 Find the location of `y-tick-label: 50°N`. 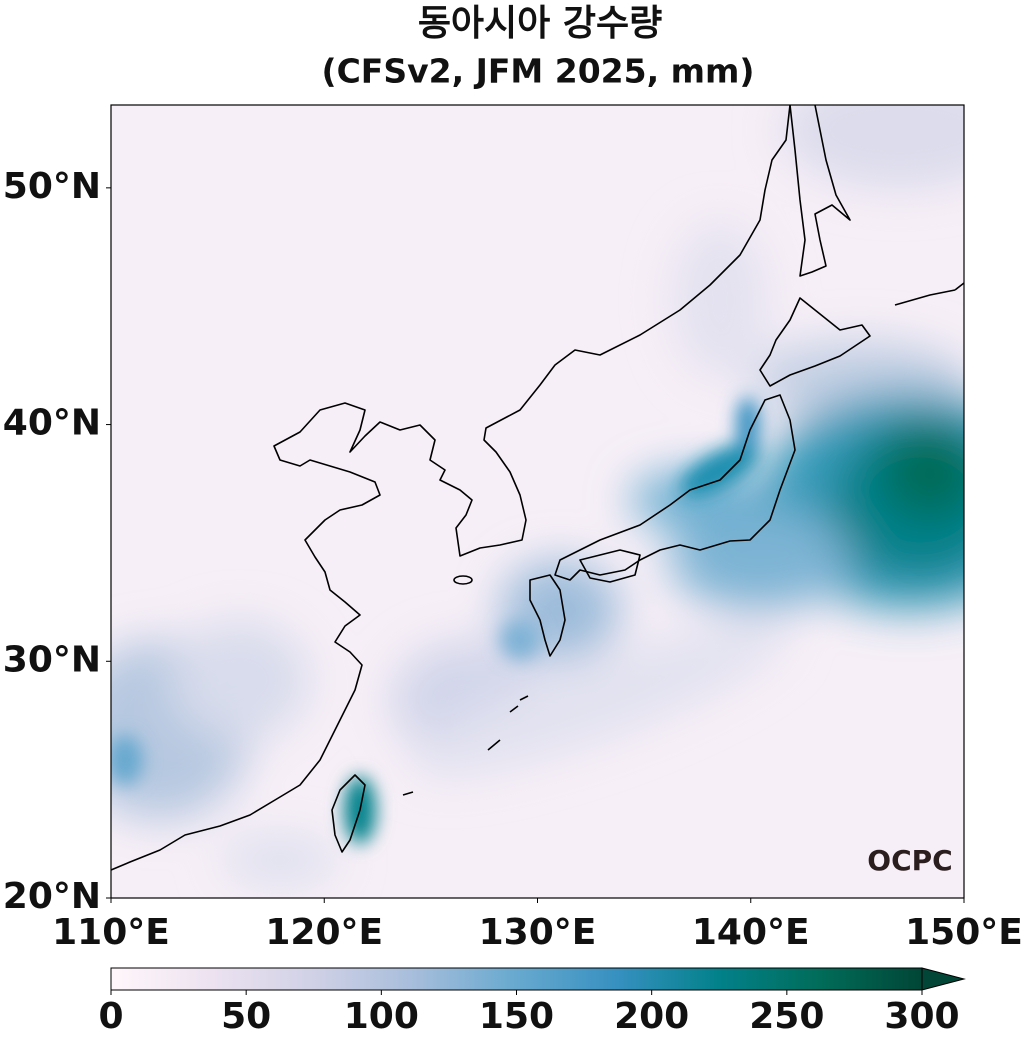

y-tick-label: 50°N is located at coordinates (52, 186).